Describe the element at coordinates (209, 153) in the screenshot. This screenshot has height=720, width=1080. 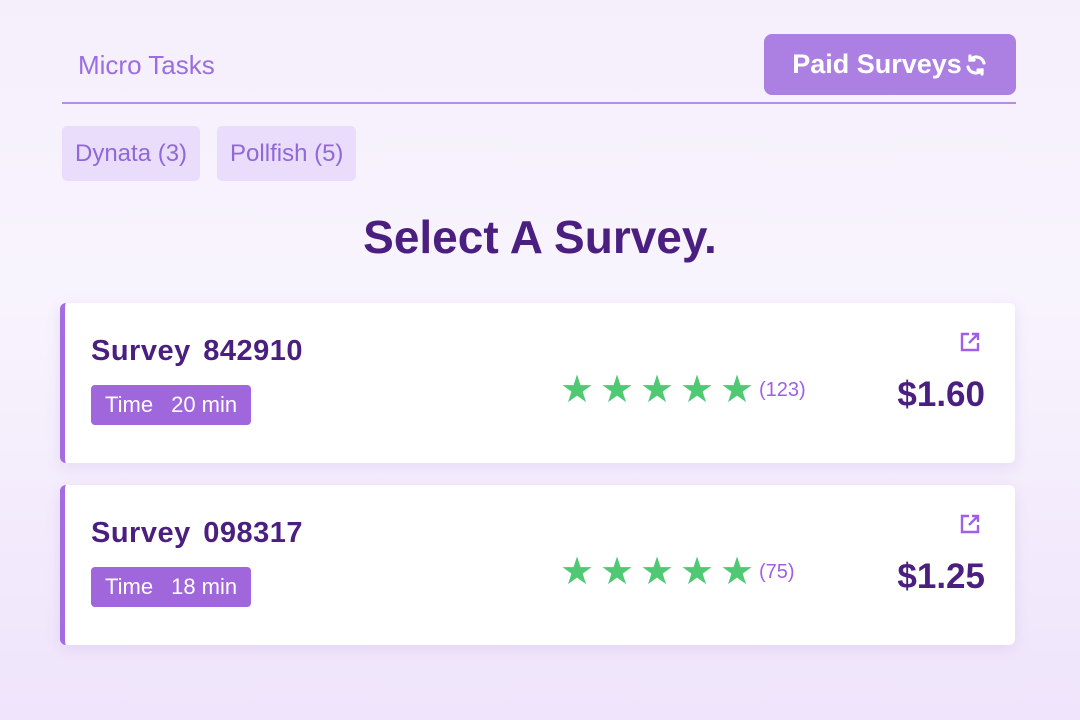
I see `provider-filters: Dynata (3) Pollfish (5)` at that location.